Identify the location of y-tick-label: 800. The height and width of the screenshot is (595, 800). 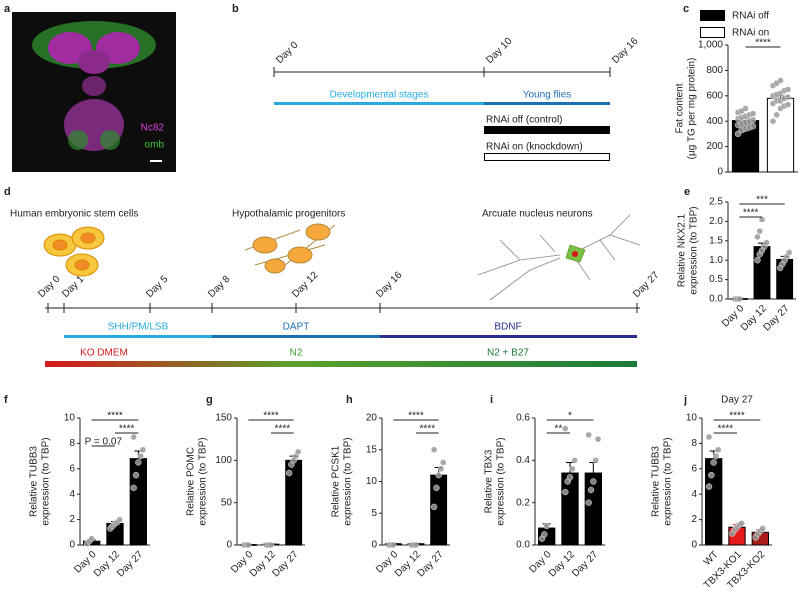
(714, 70).